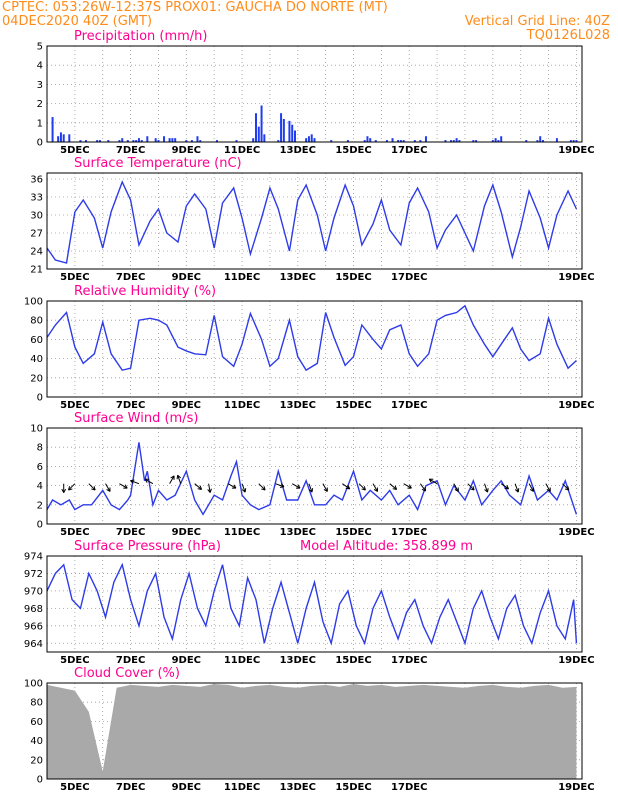 The height and width of the screenshot is (800, 618). What do you see at coordinates (40, 486) in the screenshot?
I see `wind-ytick-label: 4` at bounding box center [40, 486].